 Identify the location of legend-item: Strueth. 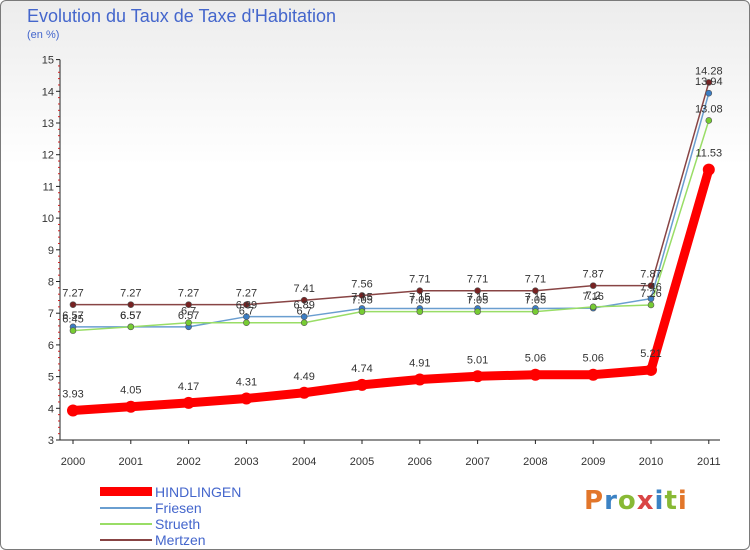
(200, 524).